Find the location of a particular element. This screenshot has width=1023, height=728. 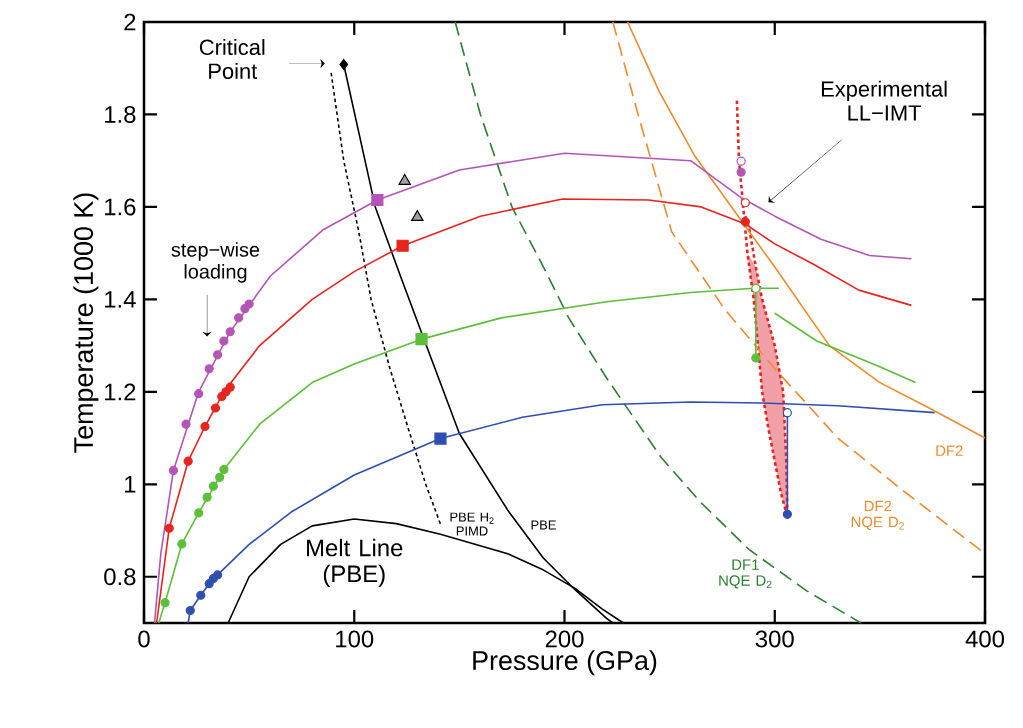

y-tick-label: 0.8 is located at coordinates (120, 577).